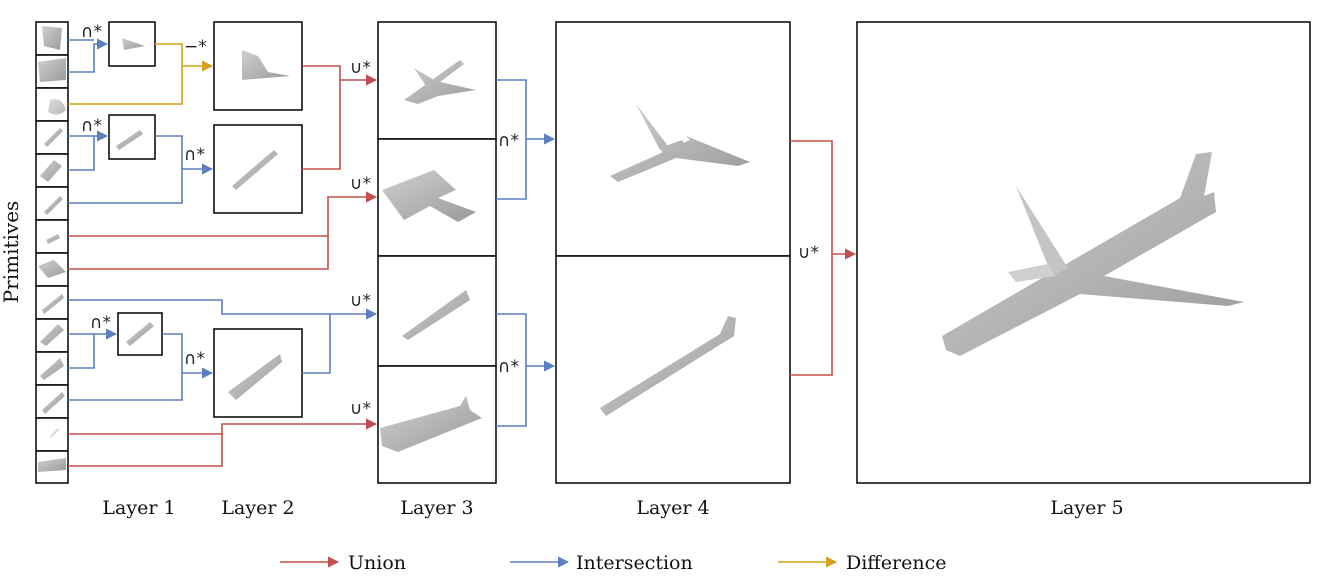  I want to click on layer1-nodes, so click(135, 188).